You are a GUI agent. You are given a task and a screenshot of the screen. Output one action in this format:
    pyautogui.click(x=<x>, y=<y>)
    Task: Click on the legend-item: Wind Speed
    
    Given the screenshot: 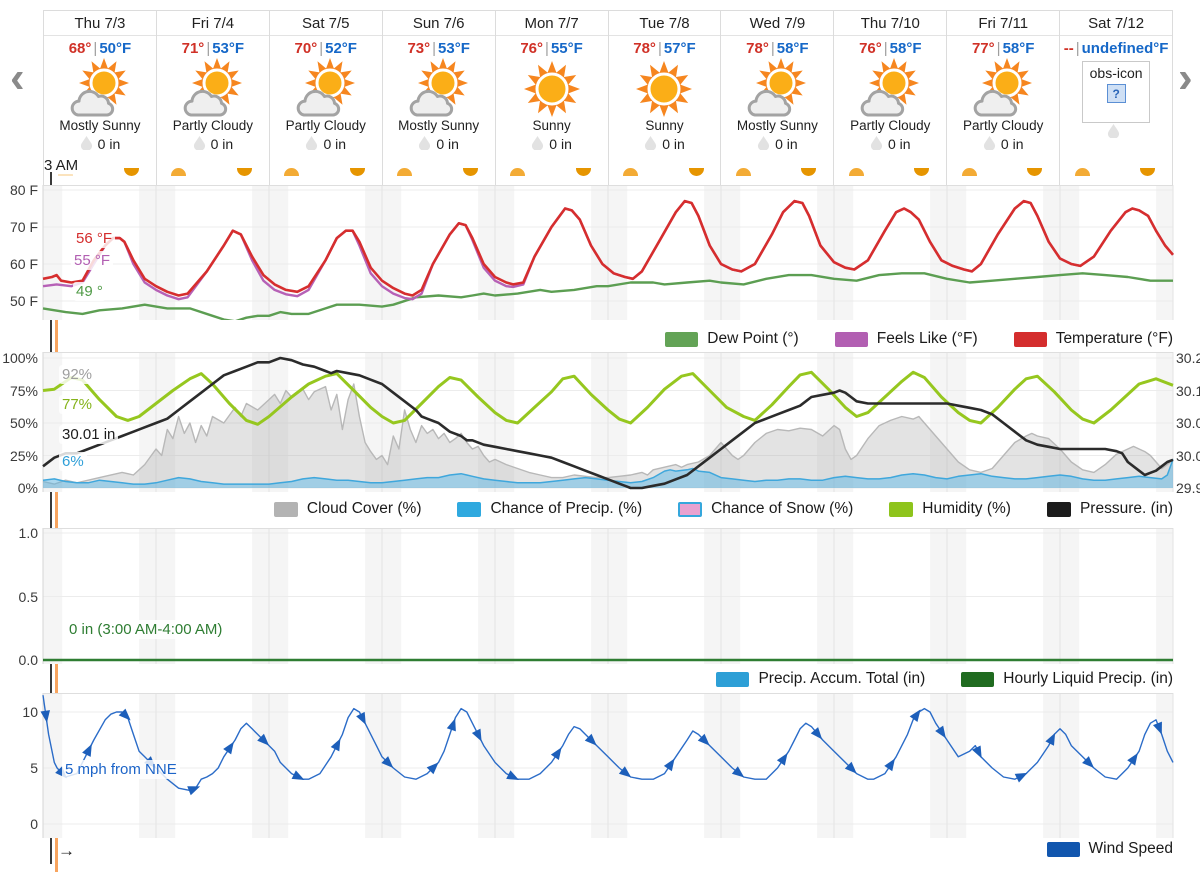 What is the action you would take?
    pyautogui.click(x=1109, y=849)
    